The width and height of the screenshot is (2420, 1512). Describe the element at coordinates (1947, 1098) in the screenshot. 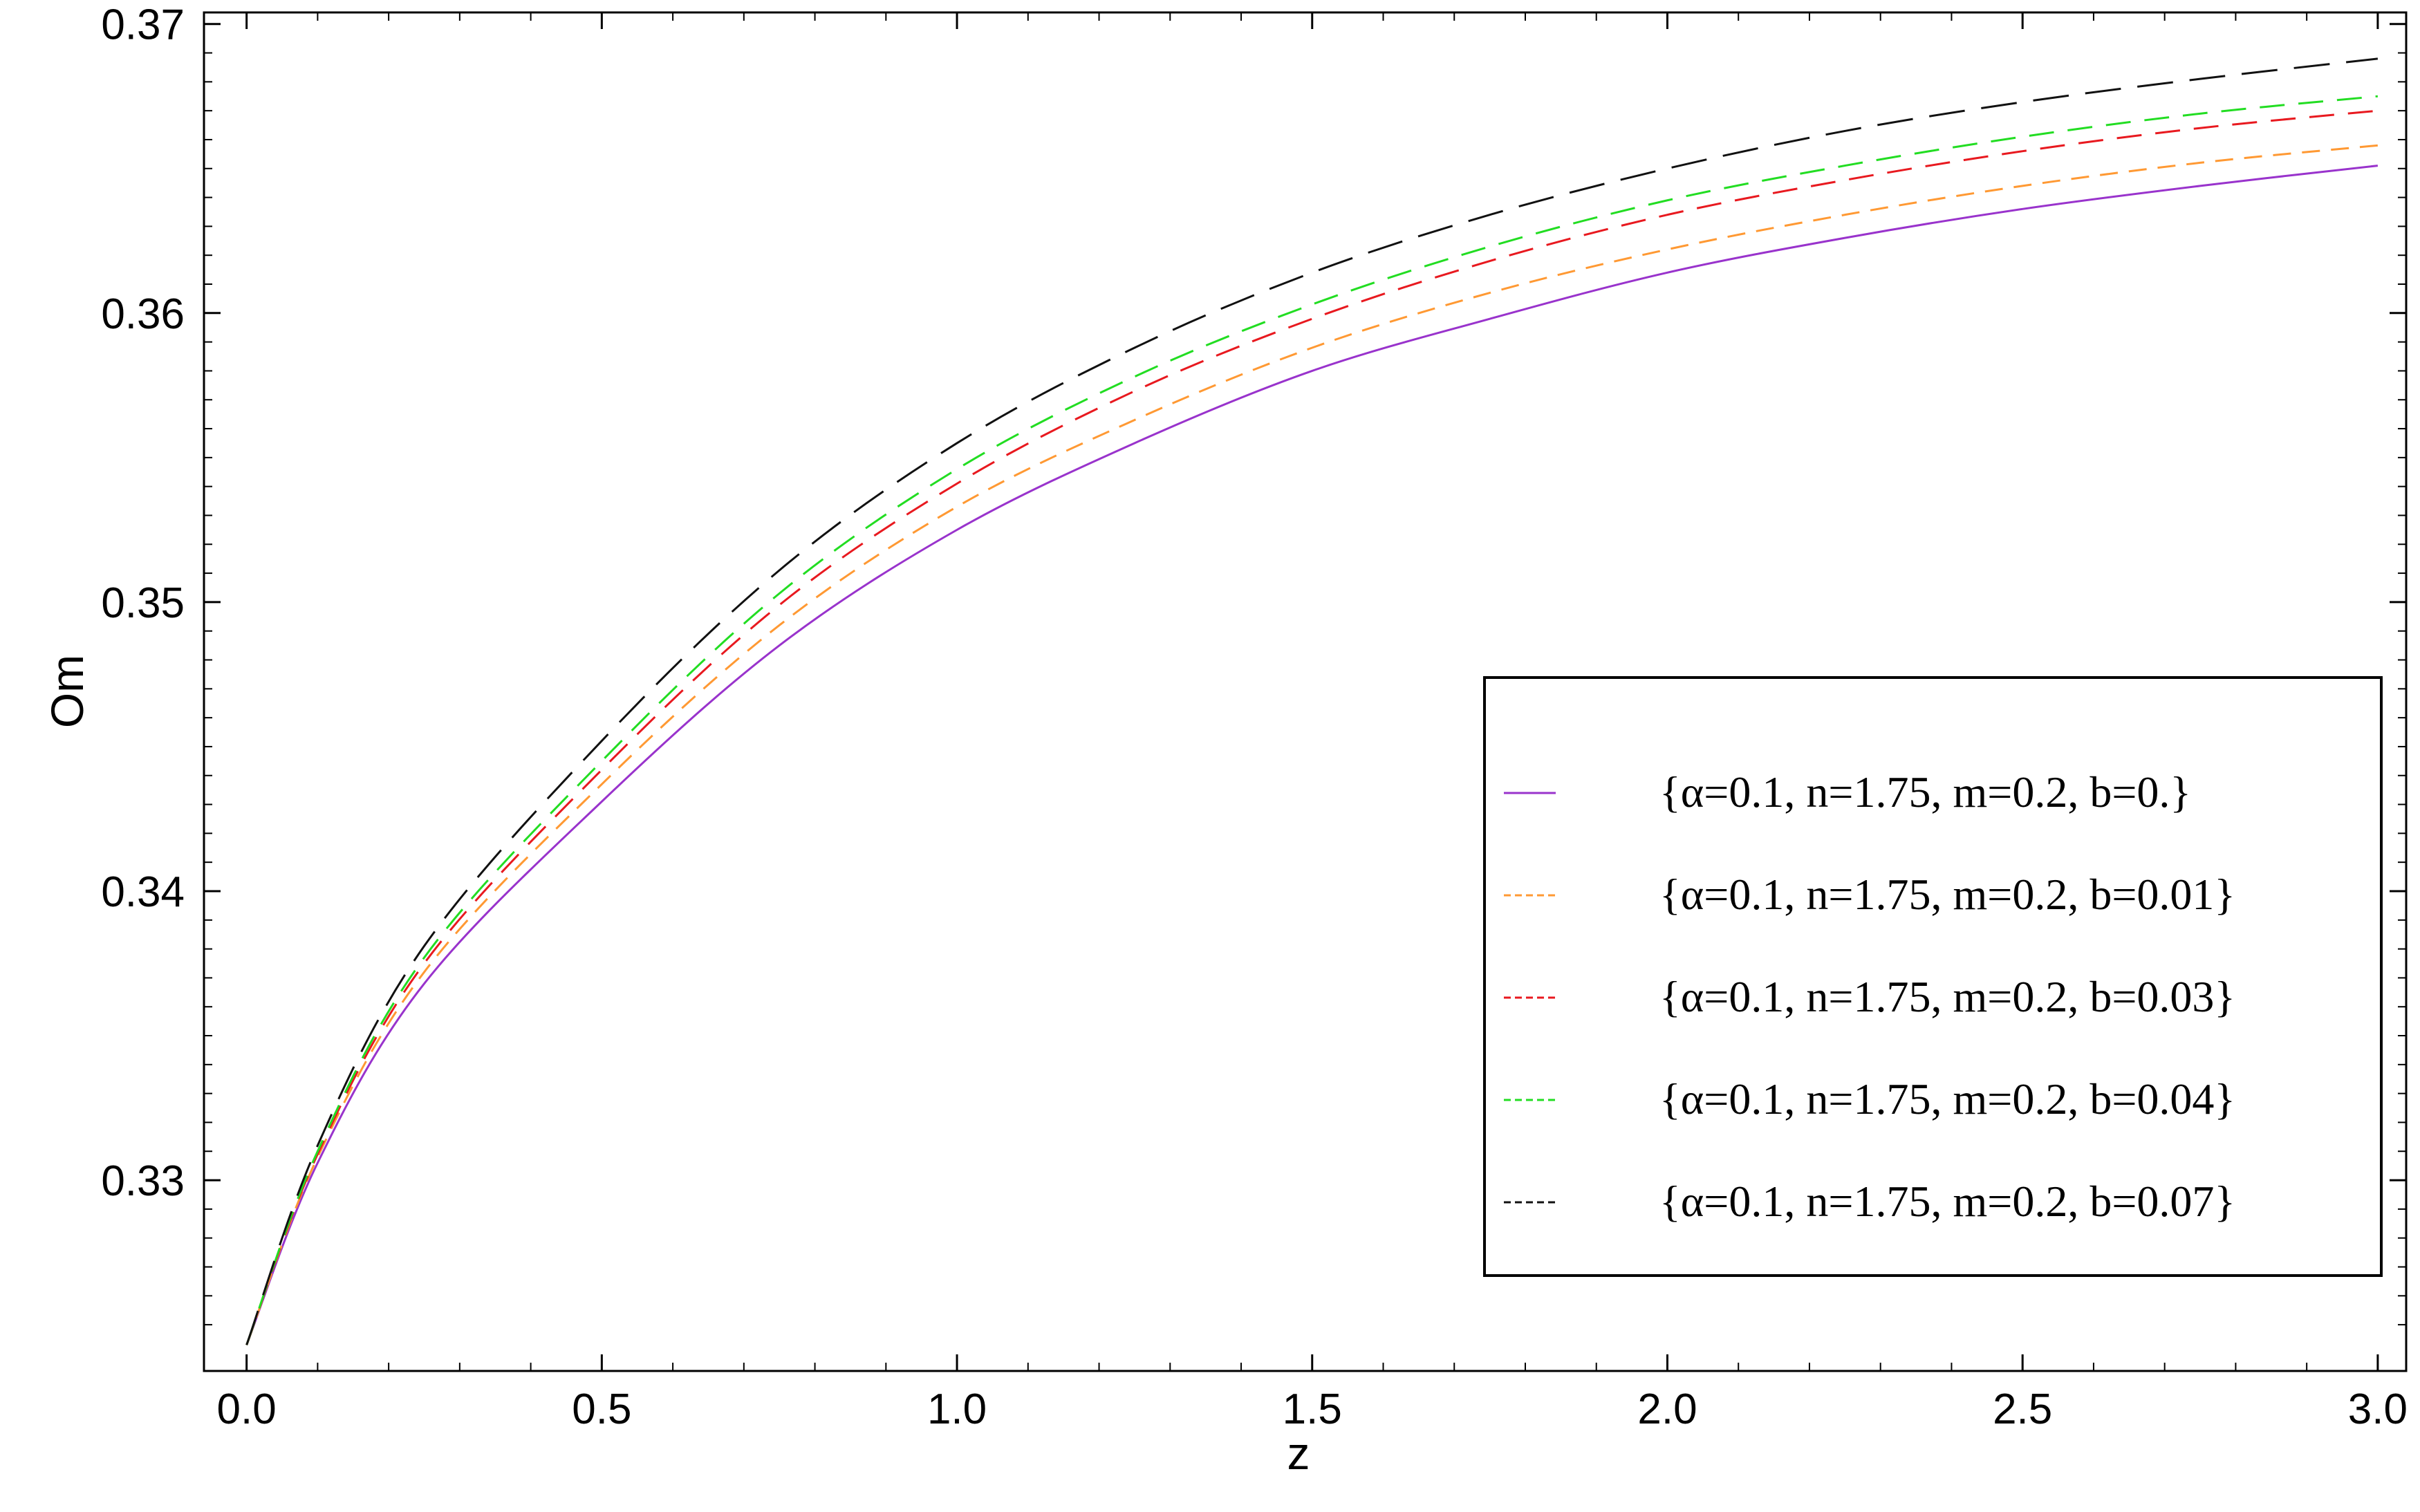

I see `legend-label-3: {α=0.1, n=1.75, m=0.2, b=0.04}` at that location.